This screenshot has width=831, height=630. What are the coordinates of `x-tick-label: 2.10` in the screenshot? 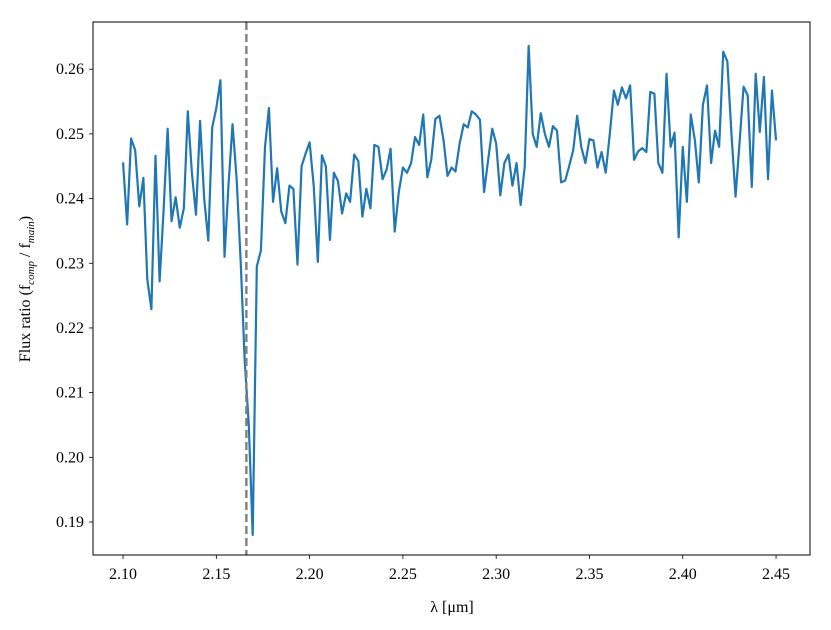 It's located at (123, 574).